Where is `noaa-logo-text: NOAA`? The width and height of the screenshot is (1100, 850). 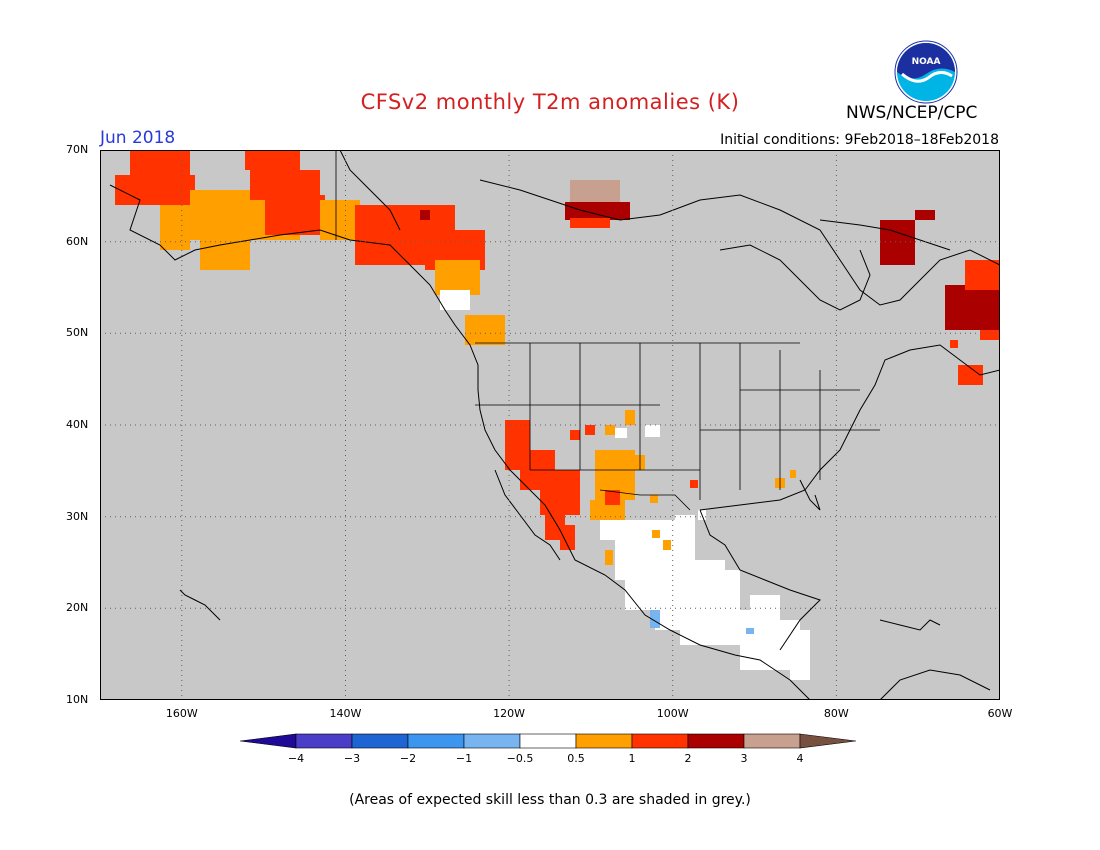 noaa-logo-text: NOAA is located at coordinates (926, 62).